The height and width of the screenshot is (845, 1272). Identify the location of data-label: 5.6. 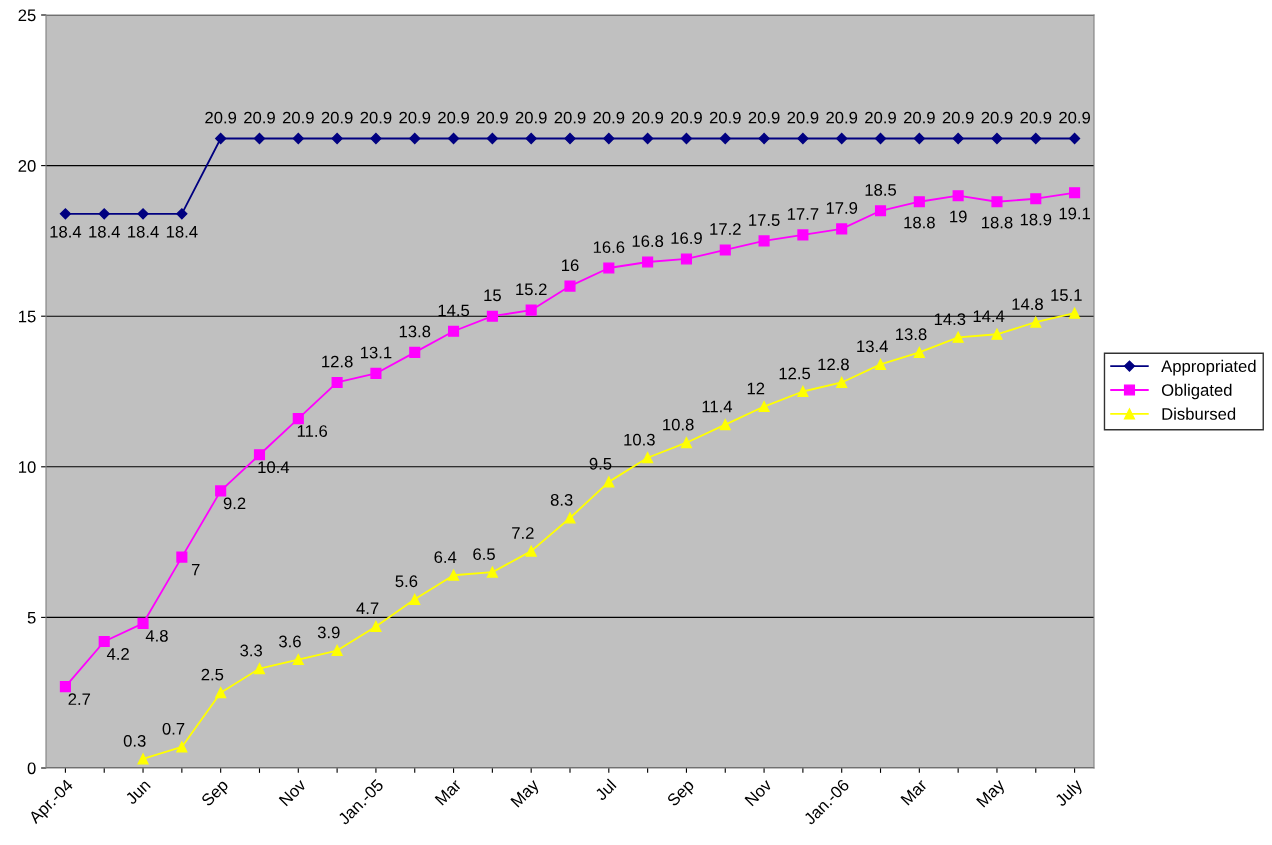
(406, 581).